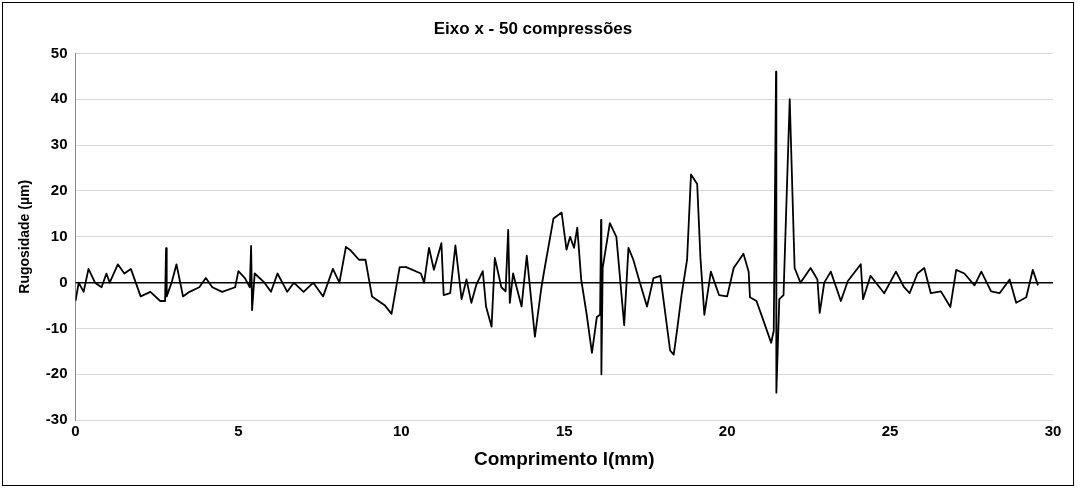 The image size is (1078, 490). What do you see at coordinates (1053, 431) in the screenshot?
I see `x-tick-label: 30` at bounding box center [1053, 431].